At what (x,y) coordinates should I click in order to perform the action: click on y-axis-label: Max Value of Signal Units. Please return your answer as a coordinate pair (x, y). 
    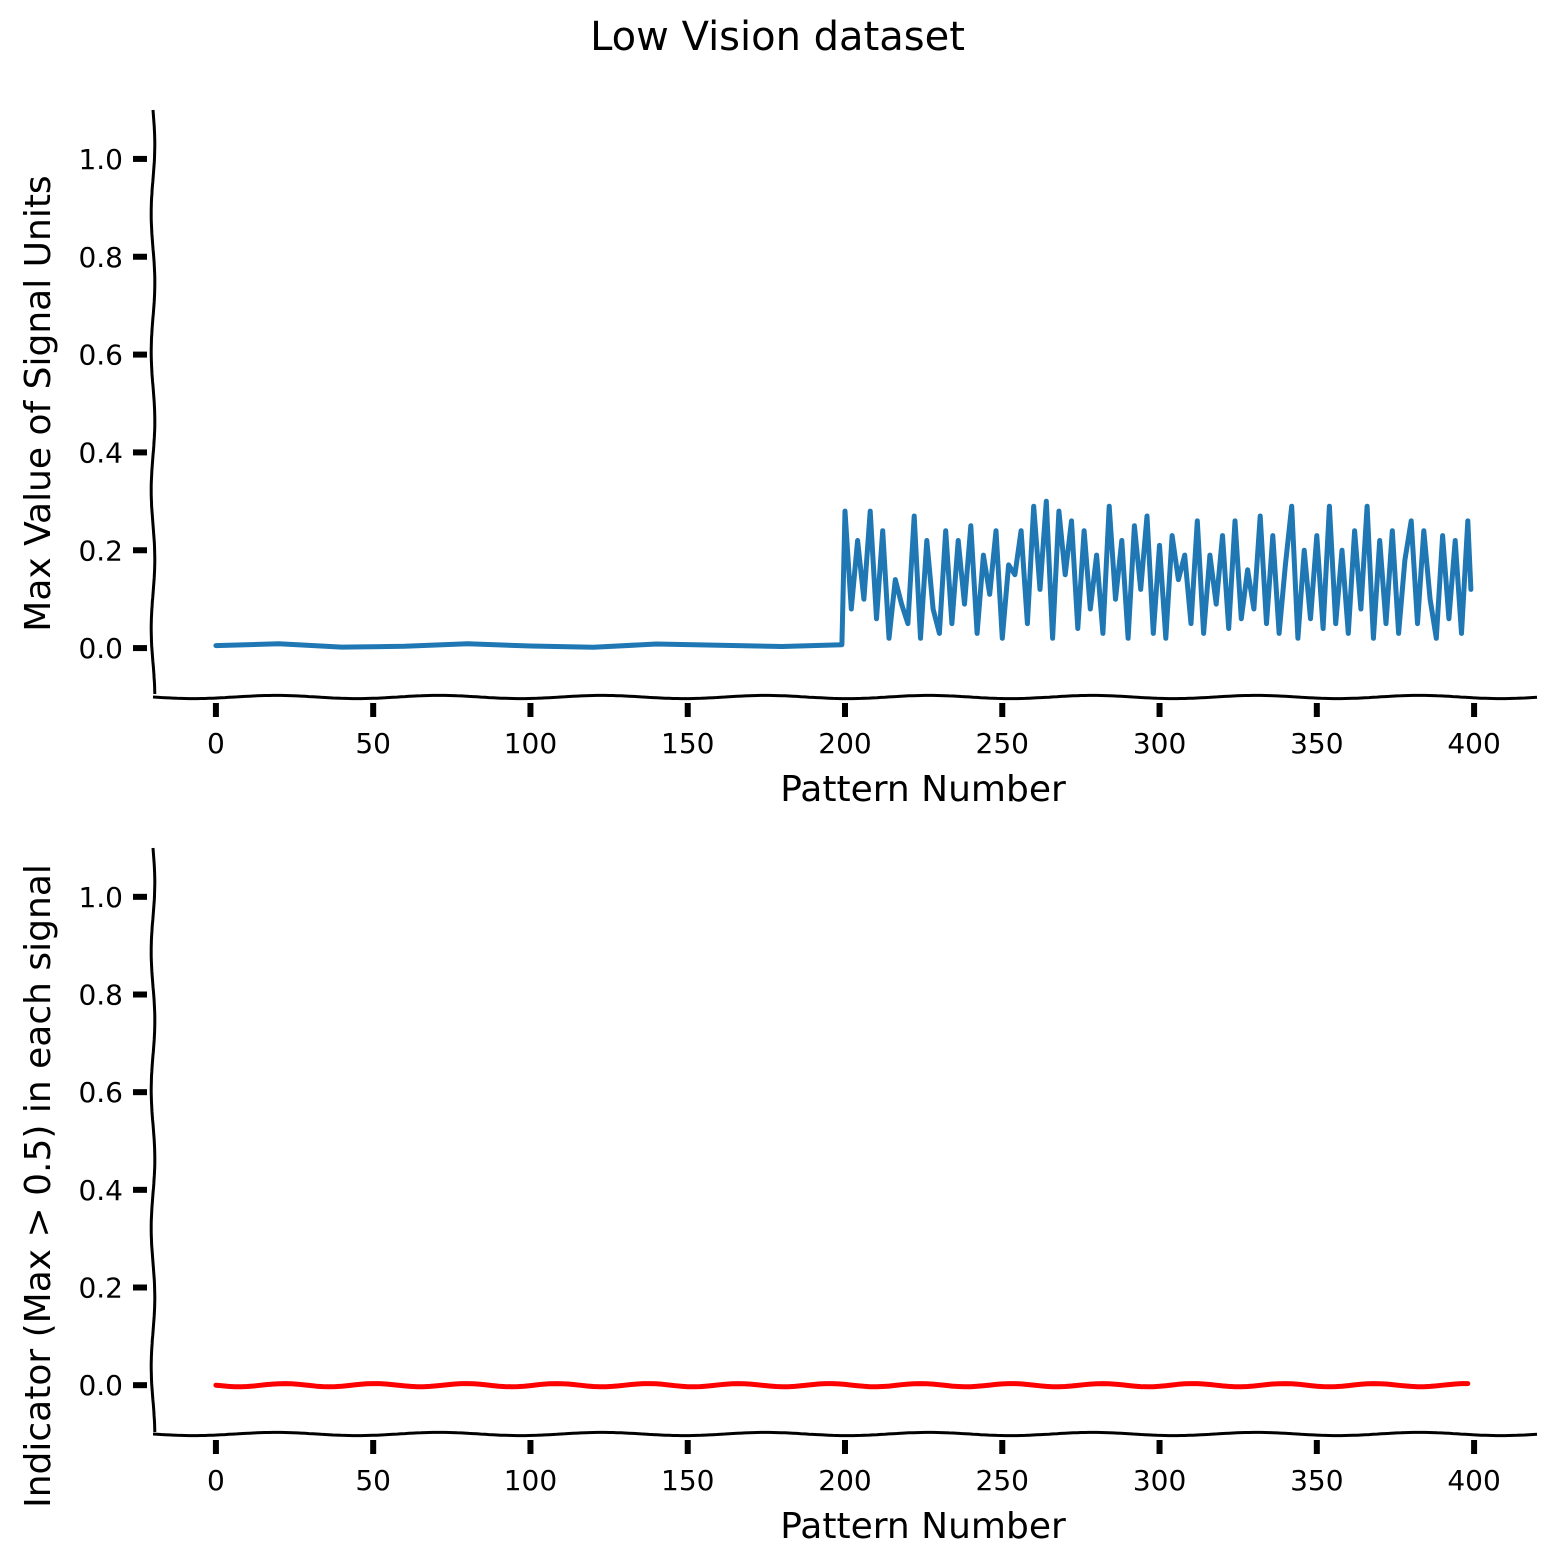
    Looking at the image, I should click on (38, 403).